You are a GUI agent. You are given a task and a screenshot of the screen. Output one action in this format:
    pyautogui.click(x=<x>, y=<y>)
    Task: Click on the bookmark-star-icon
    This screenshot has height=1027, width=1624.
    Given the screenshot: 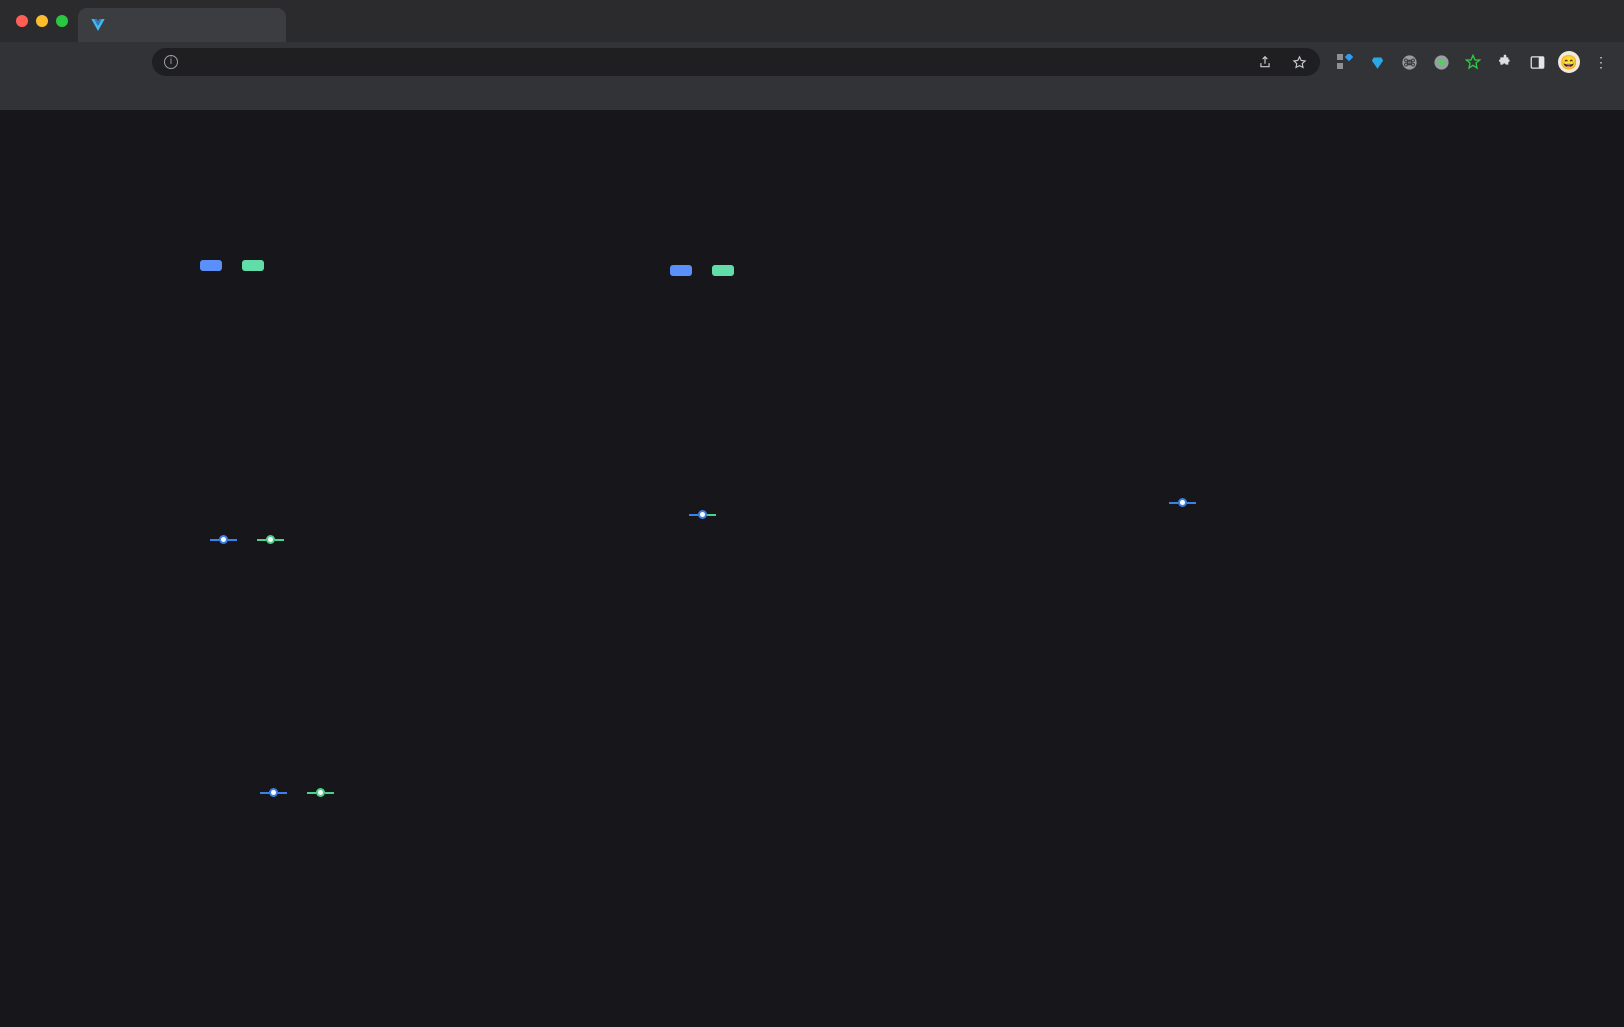 What is the action you would take?
    pyautogui.click(x=1299, y=62)
    